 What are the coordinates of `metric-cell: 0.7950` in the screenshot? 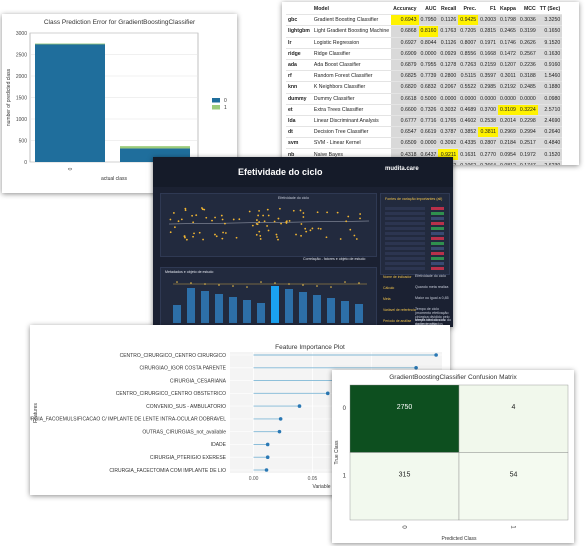 It's located at (428, 20).